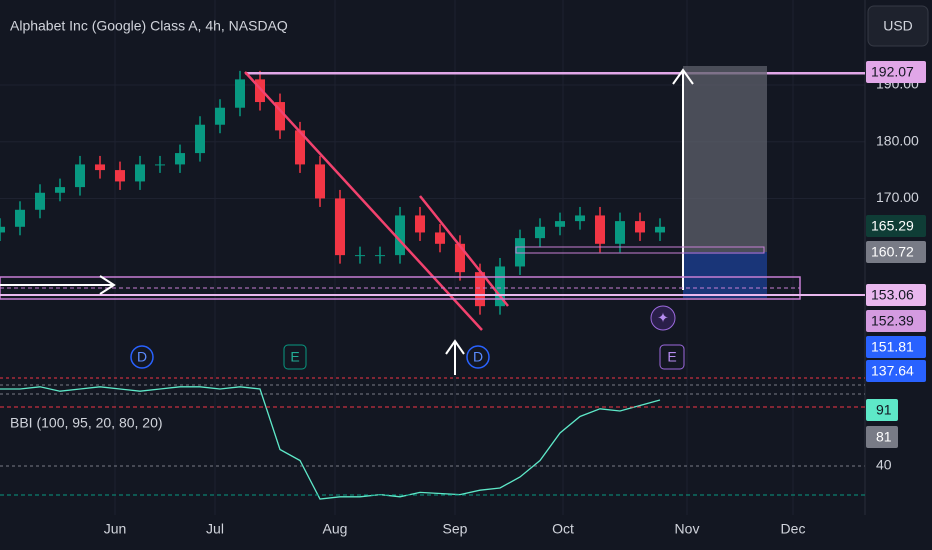 Image resolution: width=932 pixels, height=550 pixels. I want to click on y-tick-label: 40, so click(884, 465).